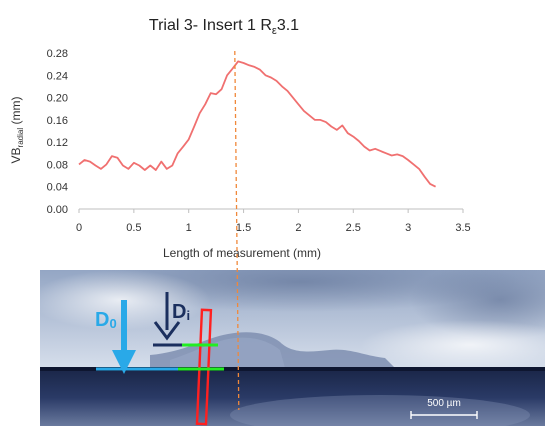 This screenshot has height=440, width=550. I want to click on x-axis-label: Length of measurement (mm), so click(242, 253).